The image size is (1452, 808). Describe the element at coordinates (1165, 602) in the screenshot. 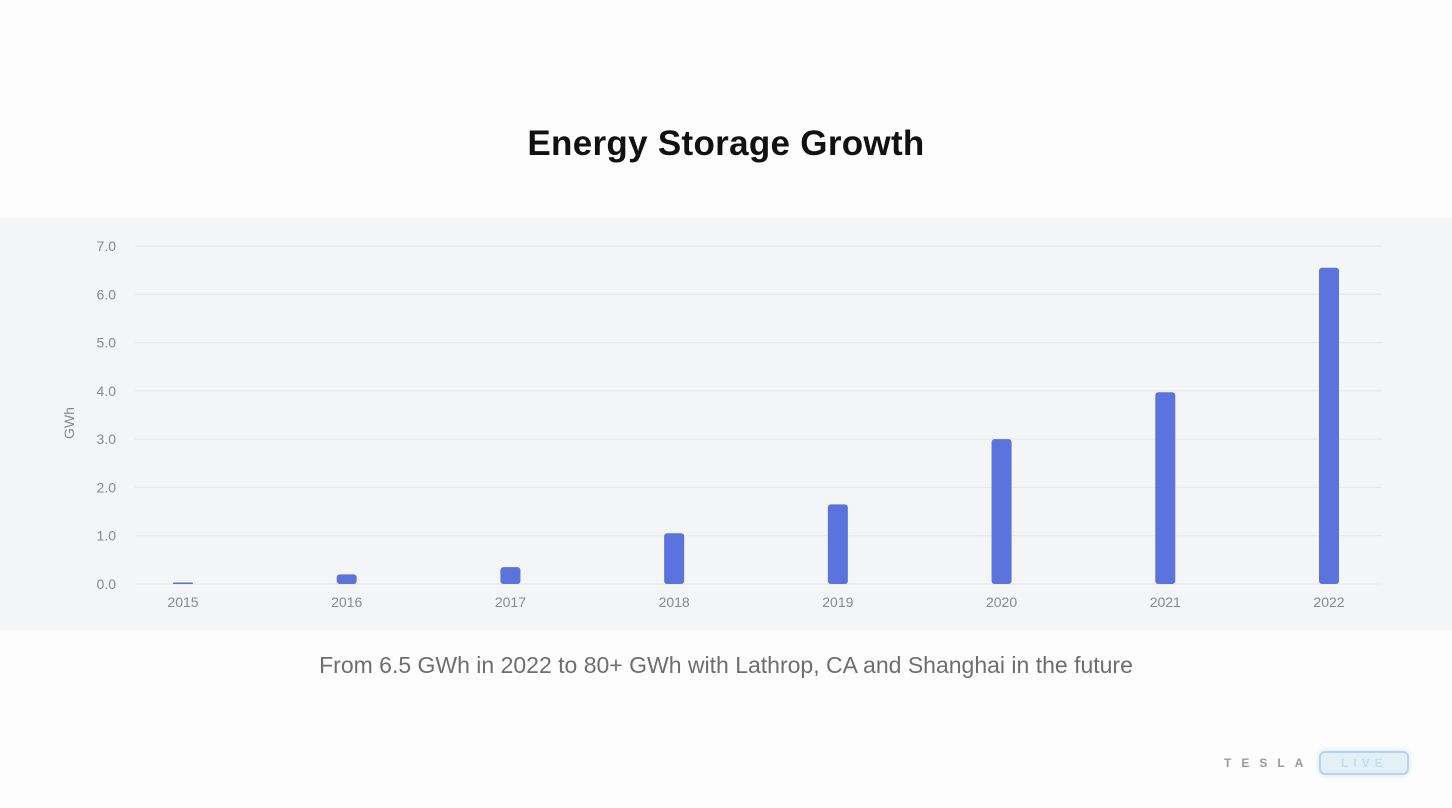

I see `x-tick-label: 2021` at that location.